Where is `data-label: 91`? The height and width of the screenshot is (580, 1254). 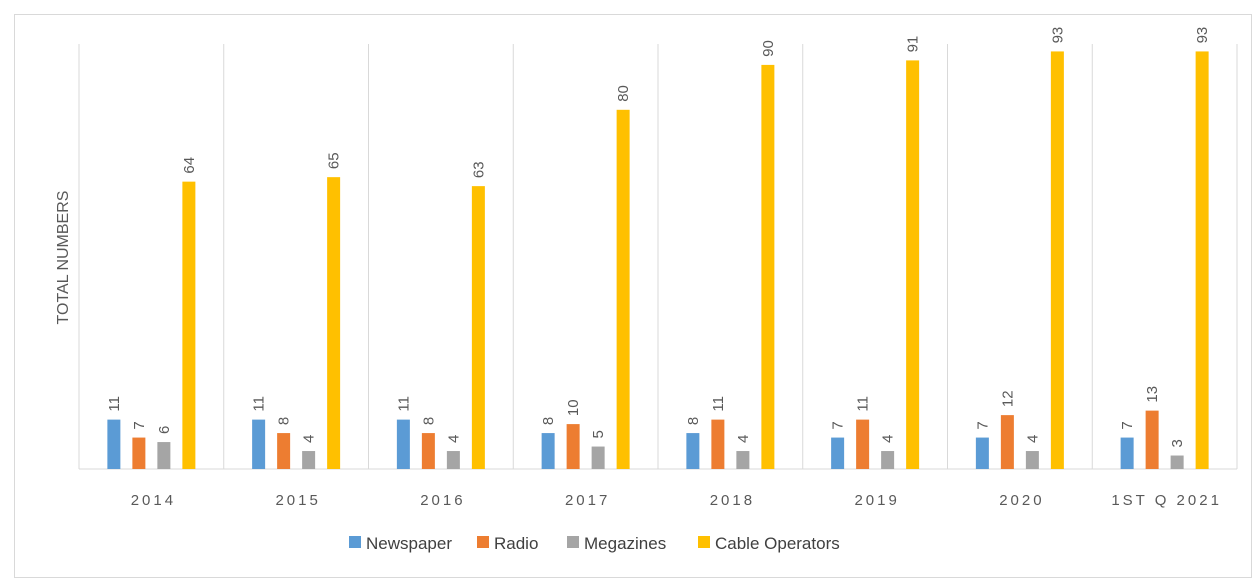 data-label: 91 is located at coordinates (913, 44).